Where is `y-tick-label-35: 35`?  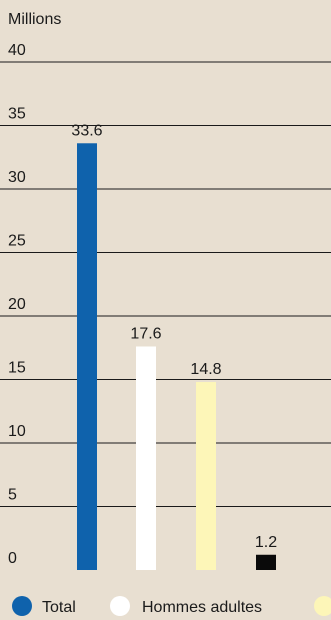
y-tick-label-35: 35 is located at coordinates (17, 114).